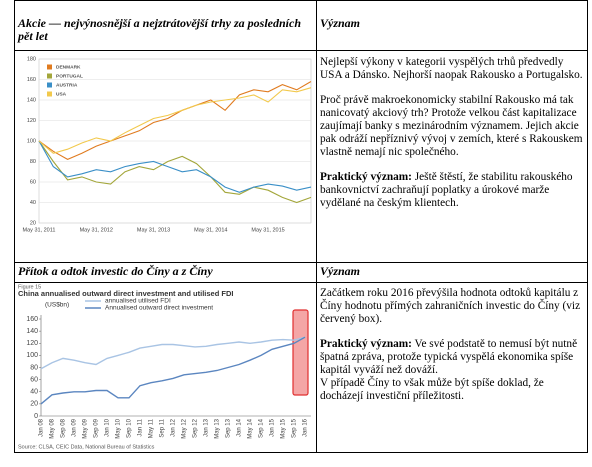  Describe the element at coordinates (64, 428) in the screenshot. I see `x-tick-label: Sep 08` at that location.